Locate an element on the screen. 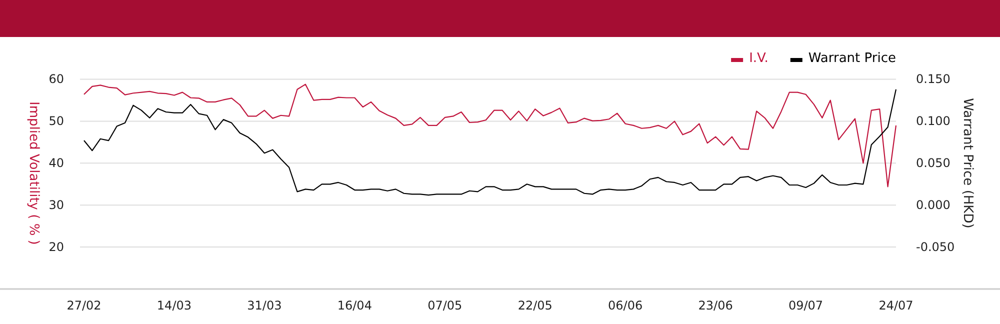 This screenshot has width=1000, height=324. y-tick-label: 50 is located at coordinates (56, 121).